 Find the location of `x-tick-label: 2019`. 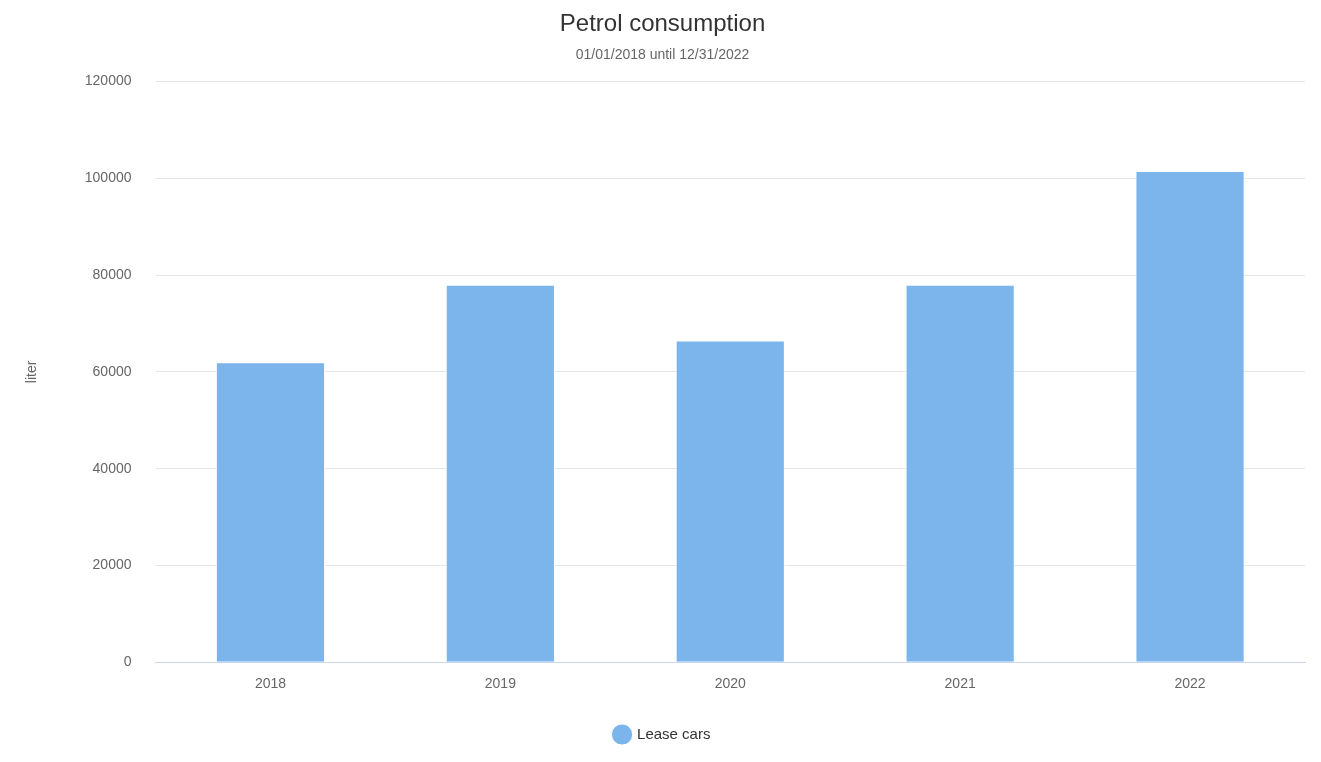

x-tick-label: 2019 is located at coordinates (500, 683).